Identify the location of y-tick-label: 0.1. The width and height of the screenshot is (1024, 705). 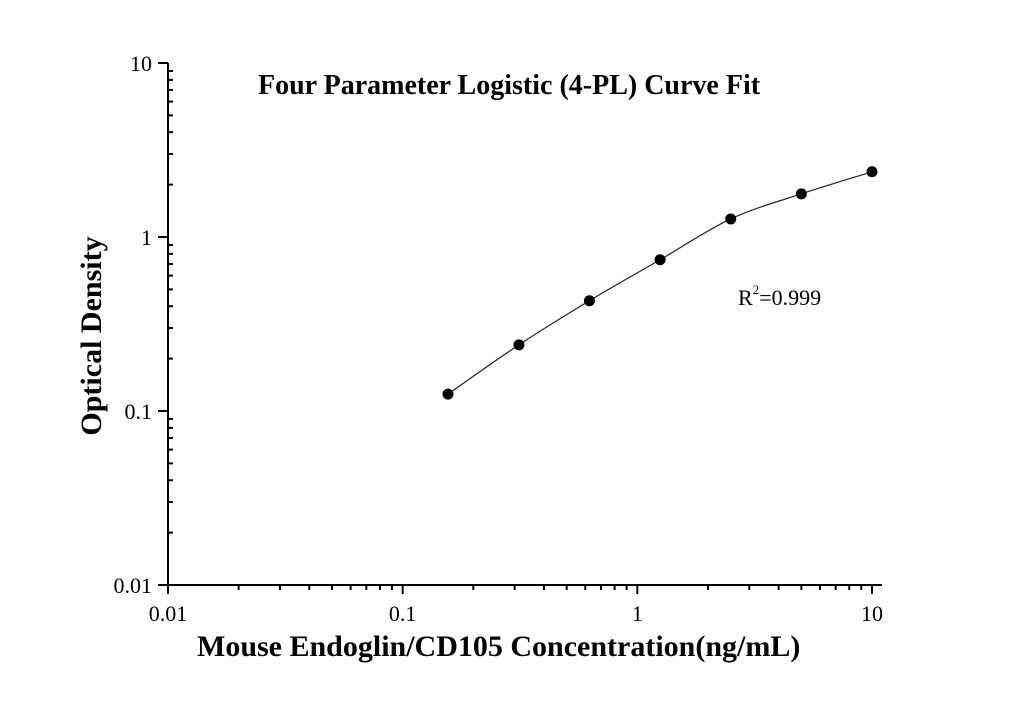
(139, 411).